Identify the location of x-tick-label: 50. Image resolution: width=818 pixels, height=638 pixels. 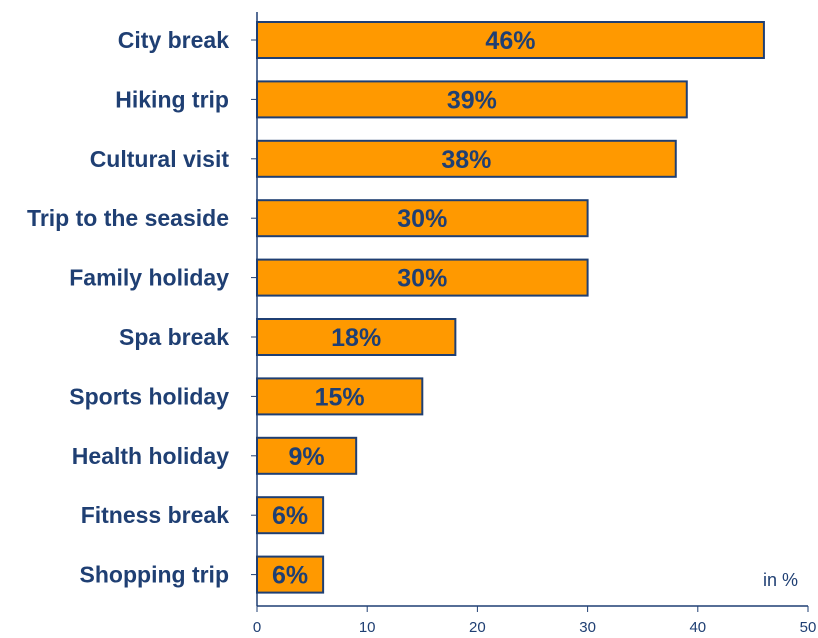
(808, 627).